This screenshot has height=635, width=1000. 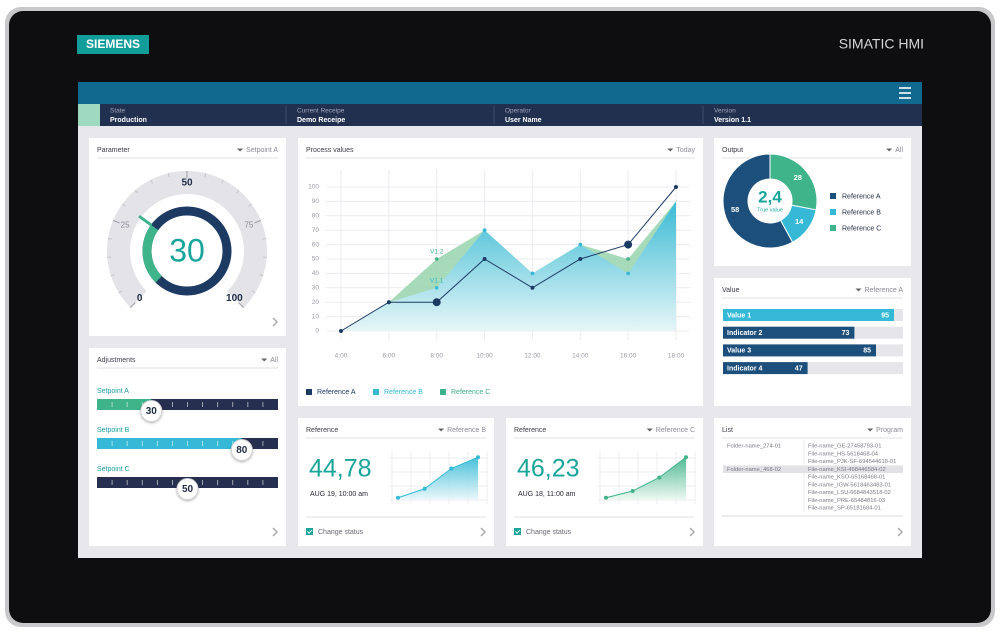 What do you see at coordinates (518, 111) in the screenshot?
I see `status-label: Operator` at bounding box center [518, 111].